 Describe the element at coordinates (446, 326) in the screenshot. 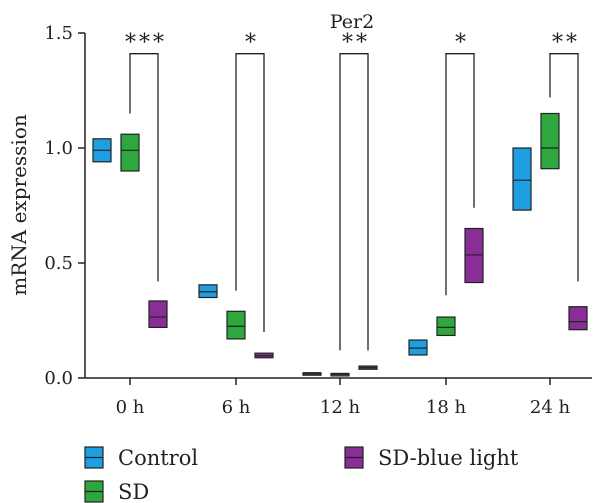

I see `box-sd-18h` at that location.